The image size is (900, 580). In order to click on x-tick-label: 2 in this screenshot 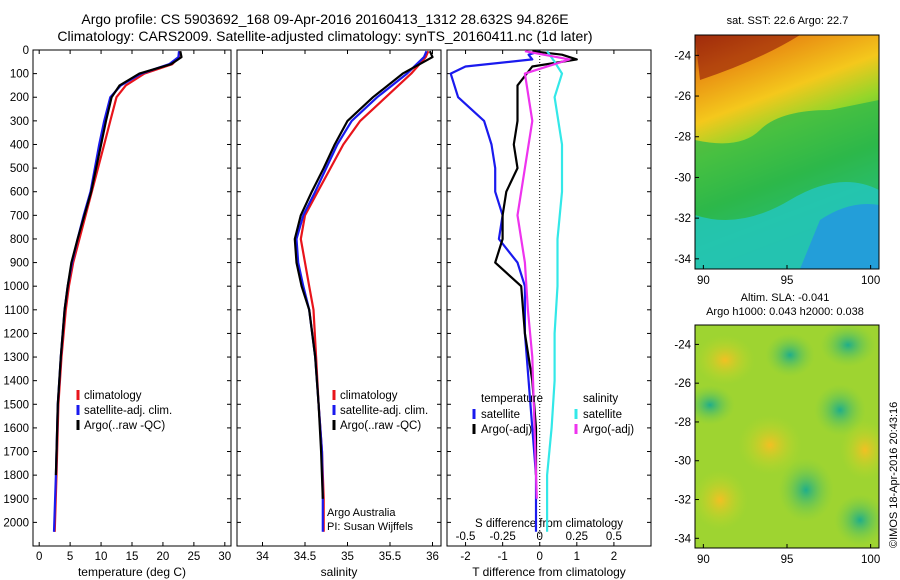, I will do `click(614, 557)`.